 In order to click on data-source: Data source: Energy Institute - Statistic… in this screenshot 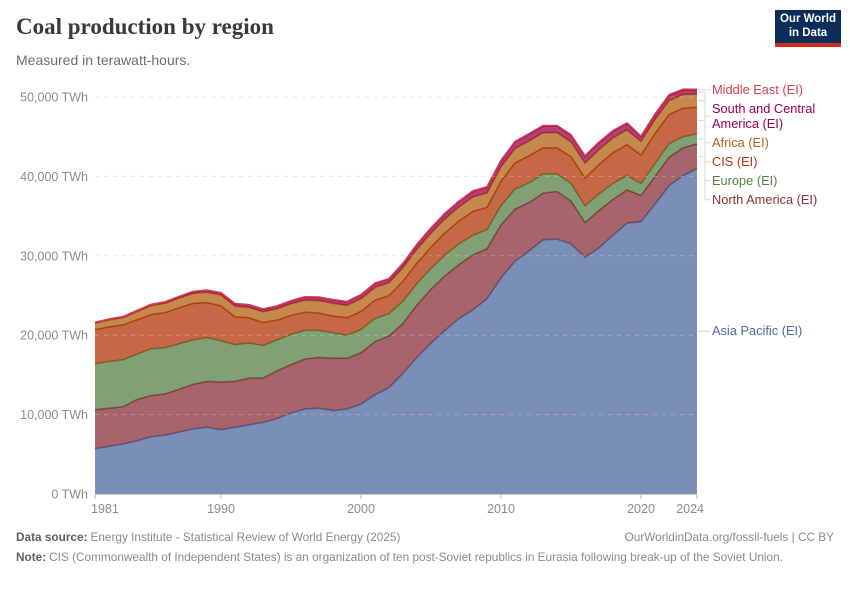, I will do `click(208, 537)`.